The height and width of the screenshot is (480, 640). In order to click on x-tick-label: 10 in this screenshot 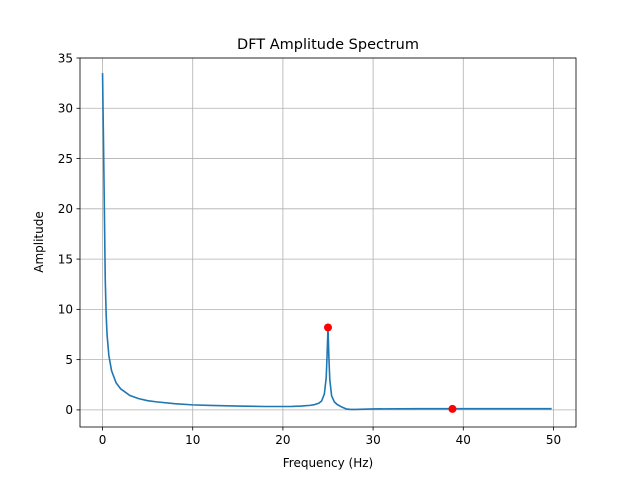, I will do `click(192, 440)`.